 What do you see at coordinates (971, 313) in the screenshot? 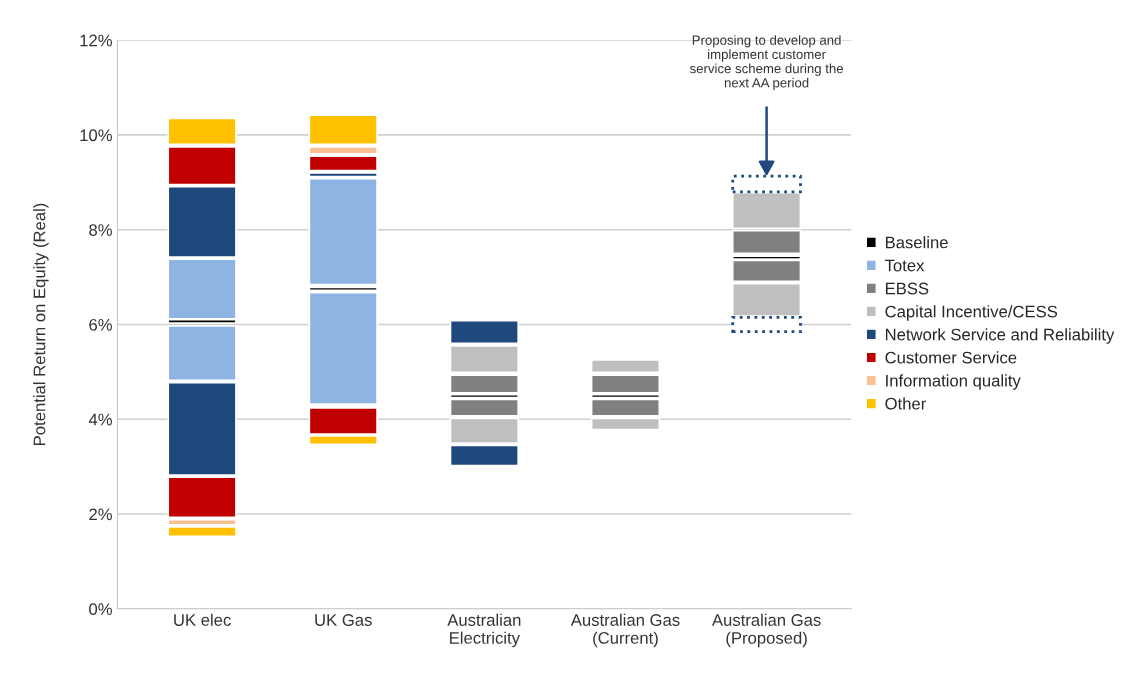
I see `legend-label: Capital Incentive/CESS` at bounding box center [971, 313].